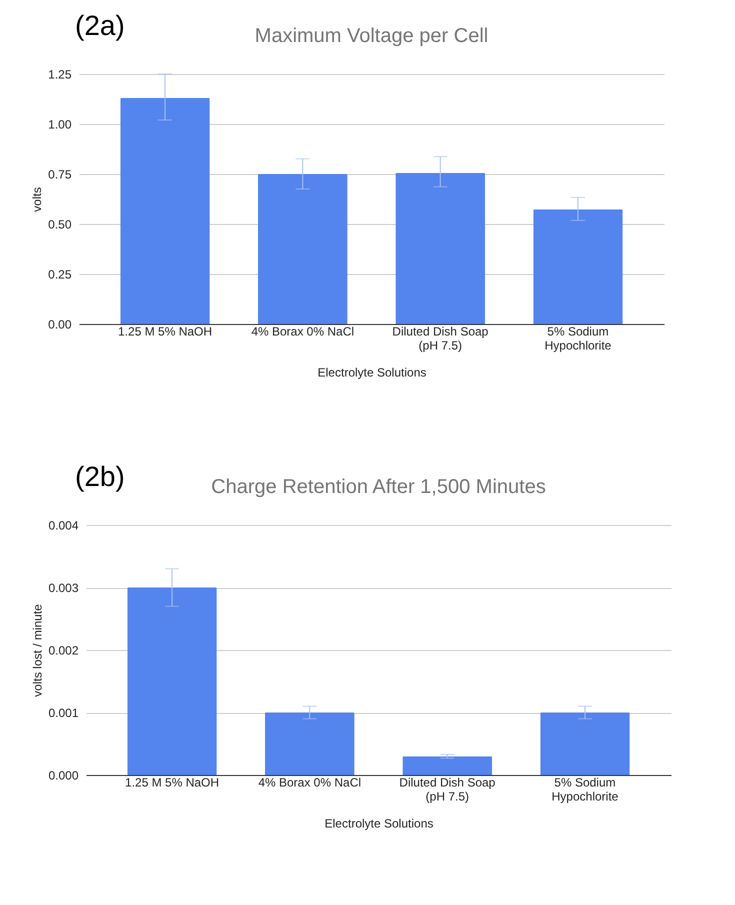  Describe the element at coordinates (63, 713) in the screenshot. I see `y-tick-label: 0.001` at that location.